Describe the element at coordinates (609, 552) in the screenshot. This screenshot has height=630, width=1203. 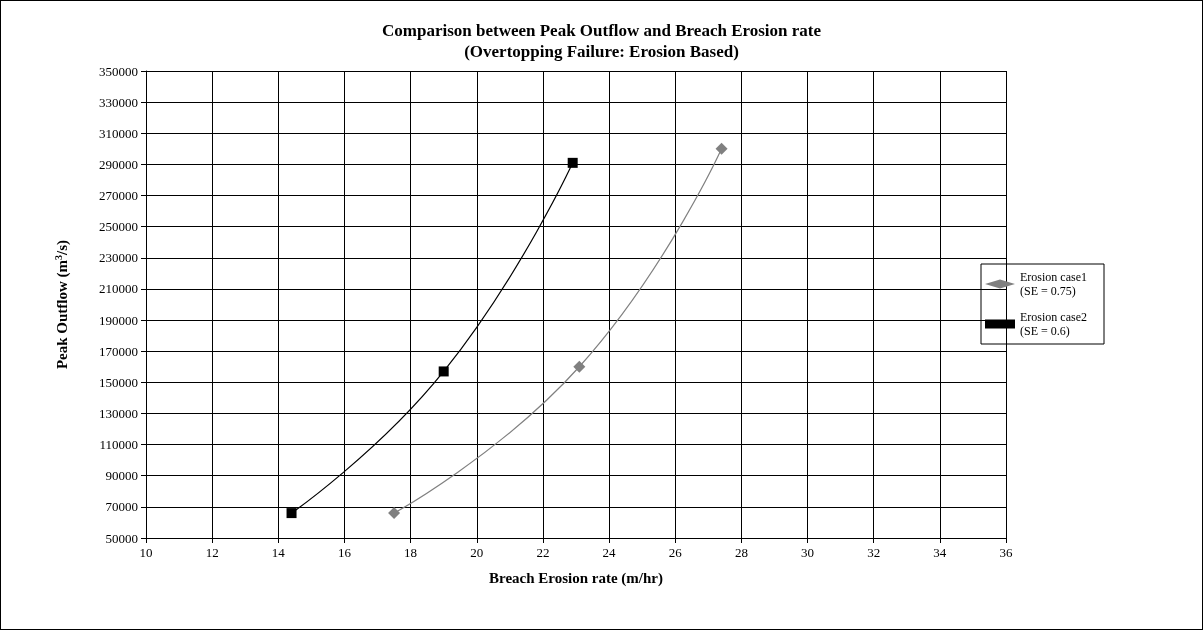
I see `x-tick-label: 24` at that location.